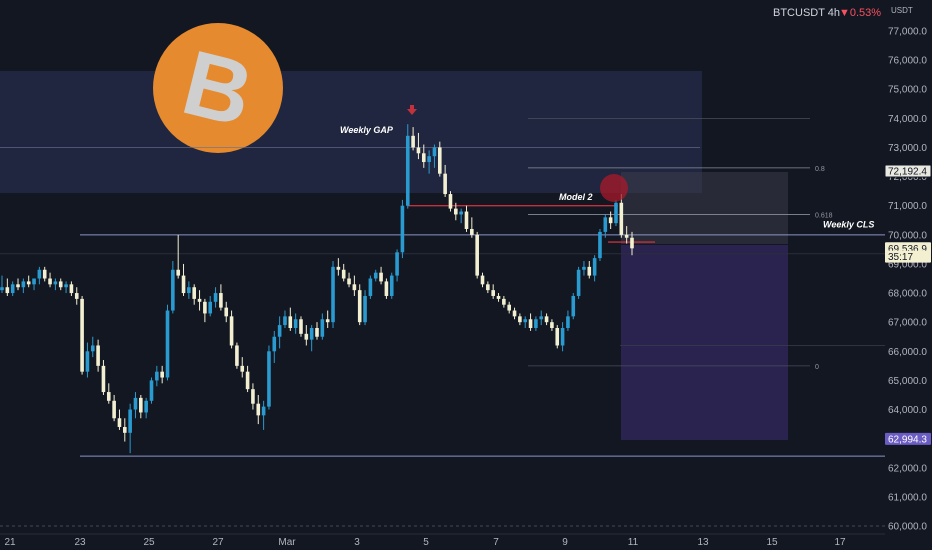 The height and width of the screenshot is (550, 932). I want to click on y-tick-label: 62,000.0, so click(907, 468).